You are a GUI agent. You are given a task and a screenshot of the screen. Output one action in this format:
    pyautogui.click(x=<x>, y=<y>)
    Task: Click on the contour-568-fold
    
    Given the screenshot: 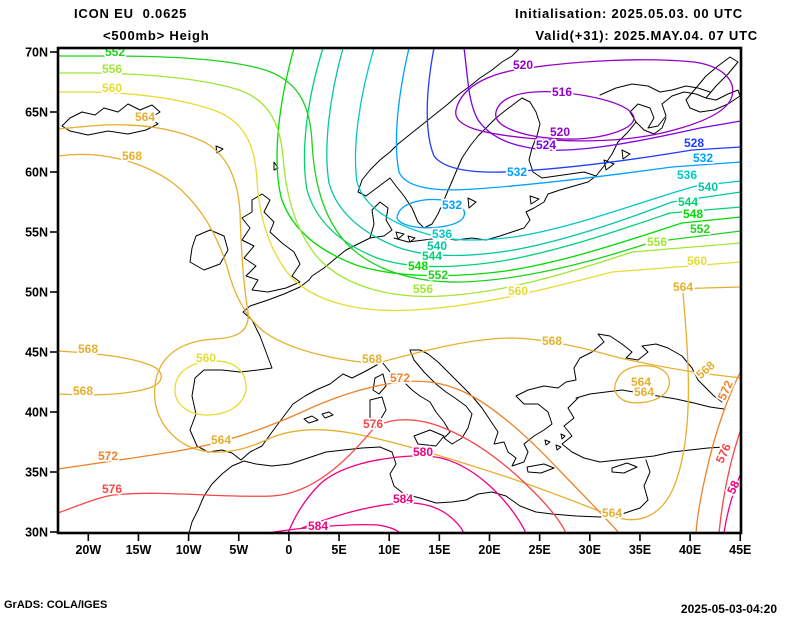 What is the action you would take?
    pyautogui.click(x=110, y=373)
    